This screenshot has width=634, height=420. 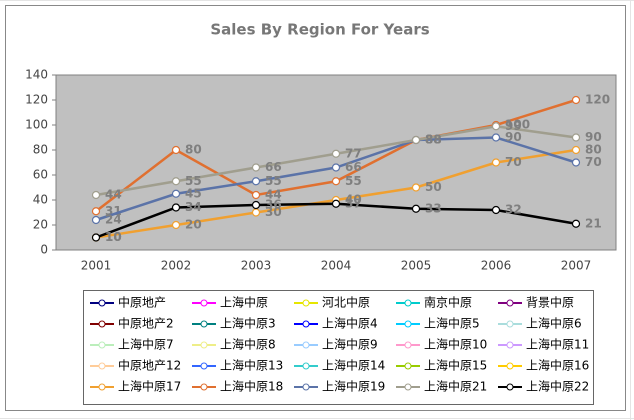 What do you see at coordinates (193, 193) in the screenshot?
I see `data-label: 45` at bounding box center [193, 193].